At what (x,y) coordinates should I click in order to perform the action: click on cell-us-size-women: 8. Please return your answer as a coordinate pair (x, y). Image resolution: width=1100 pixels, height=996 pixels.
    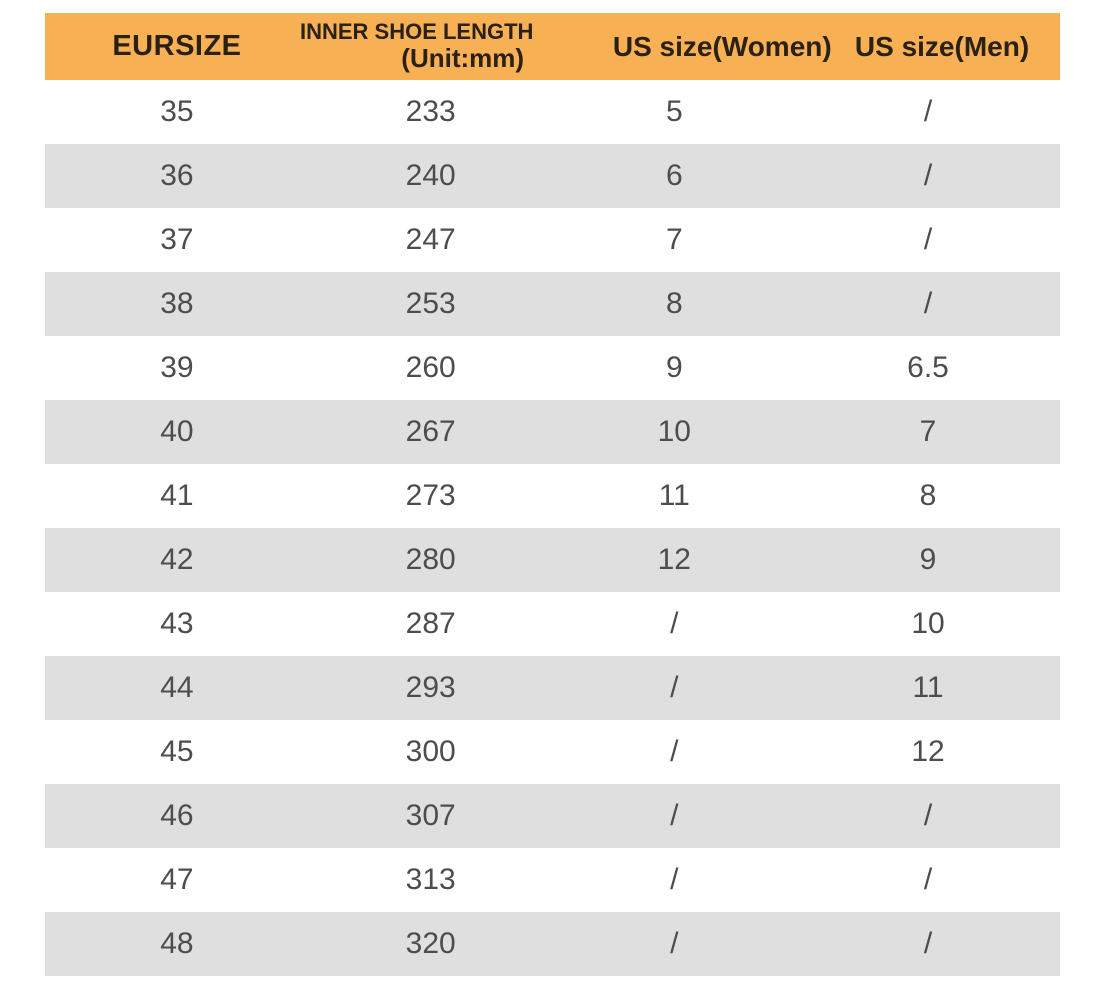
    Looking at the image, I should click on (674, 303).